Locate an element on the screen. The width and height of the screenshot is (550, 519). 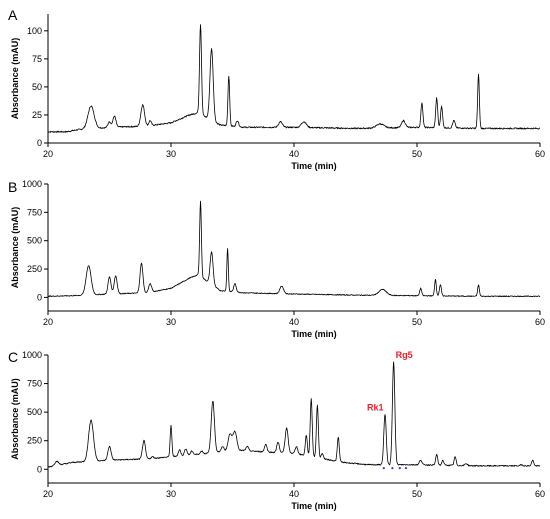
peak-label-rk1: Rk1 is located at coordinates (375, 407).